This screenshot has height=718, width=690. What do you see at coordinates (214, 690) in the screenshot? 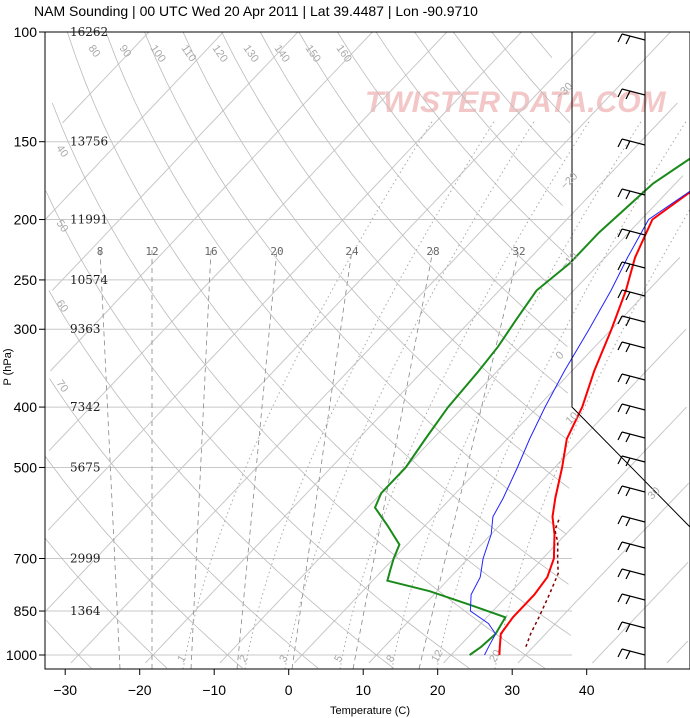
I see `x-tick-label: −10` at bounding box center [214, 690].